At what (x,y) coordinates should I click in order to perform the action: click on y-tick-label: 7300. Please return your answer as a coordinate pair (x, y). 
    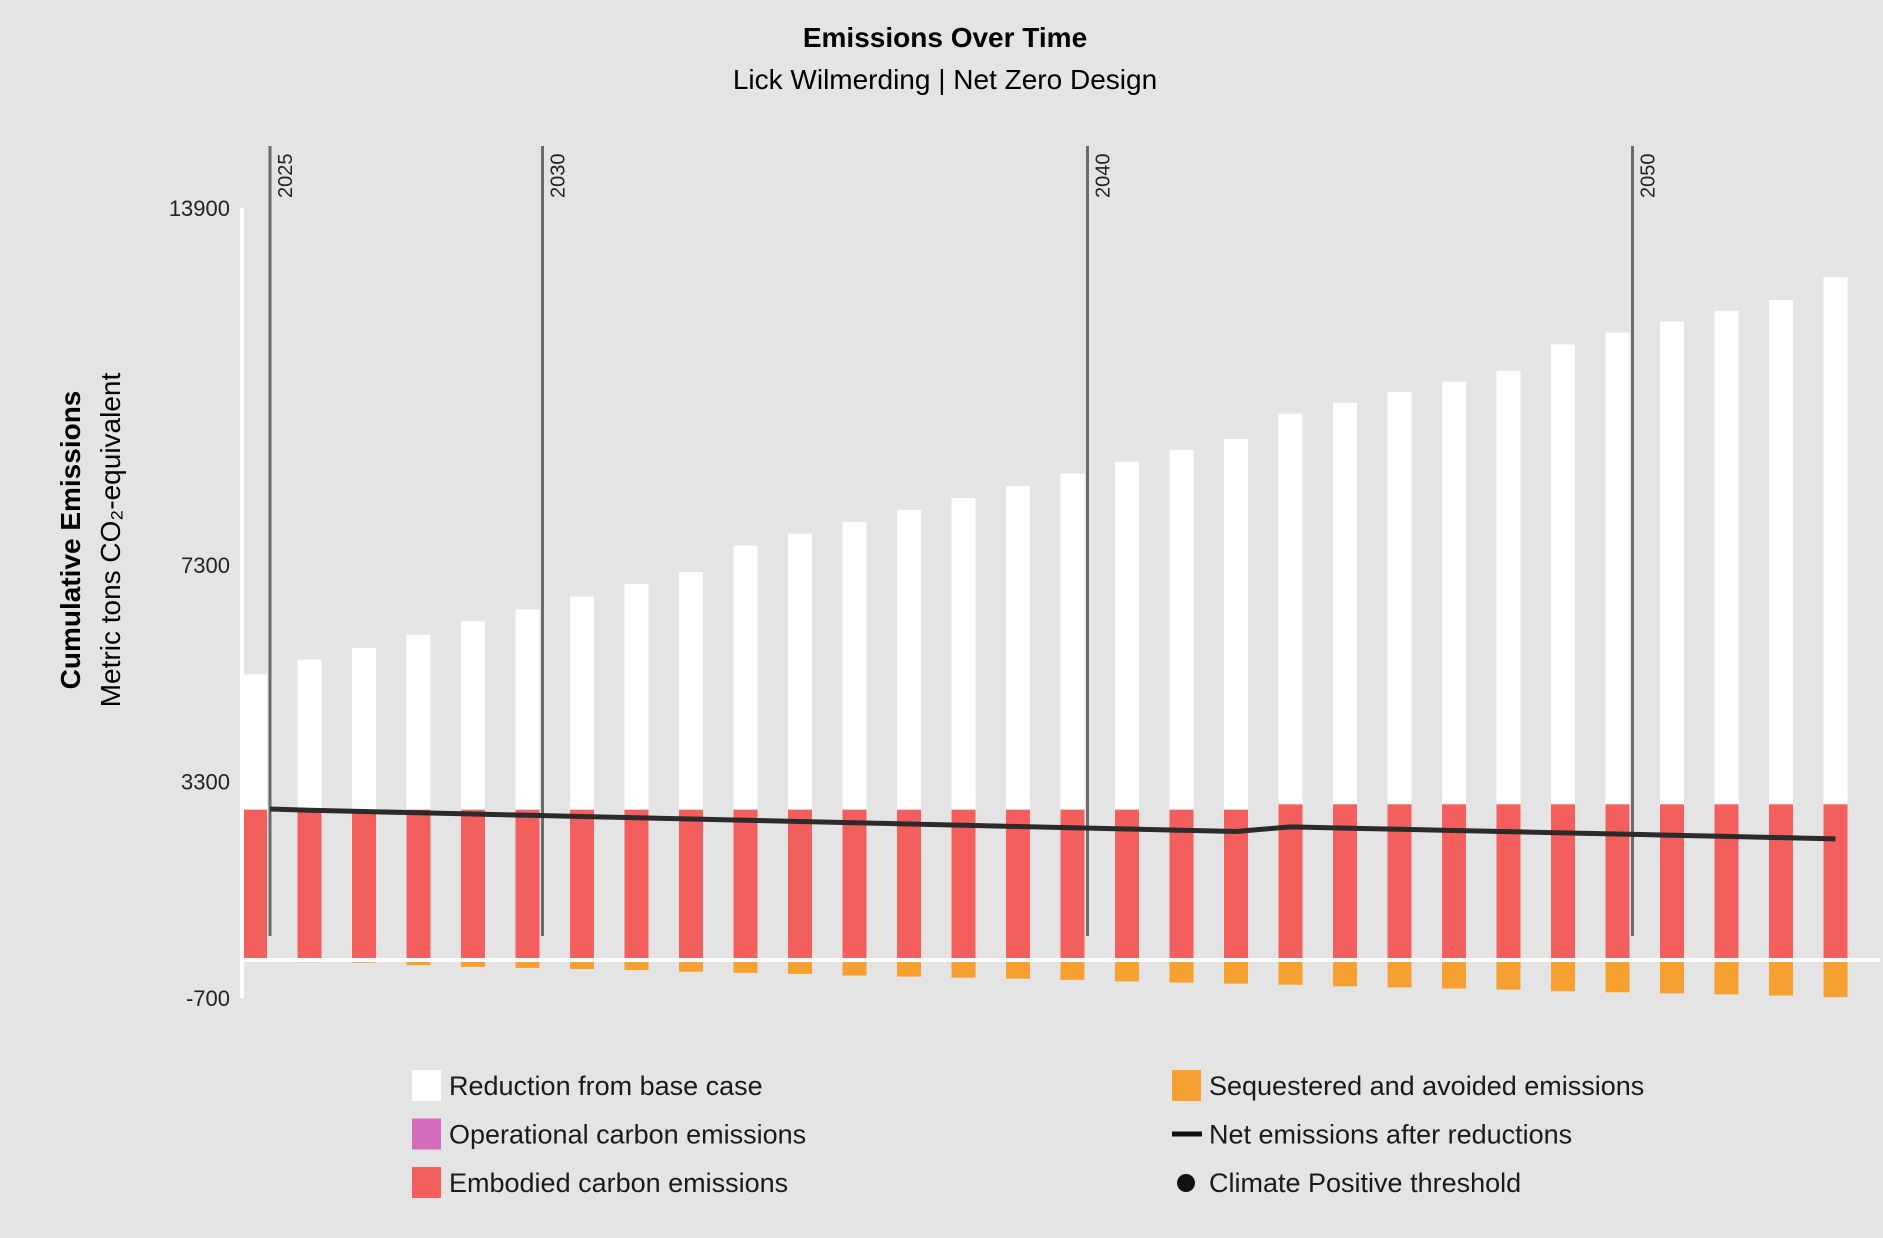
    Looking at the image, I should click on (205, 565).